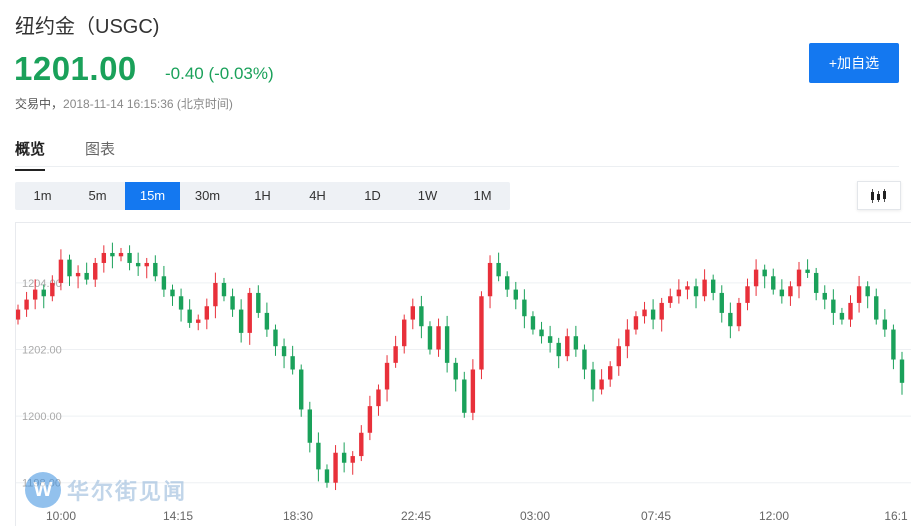  I want to click on period-30m: 30m, so click(207, 195).